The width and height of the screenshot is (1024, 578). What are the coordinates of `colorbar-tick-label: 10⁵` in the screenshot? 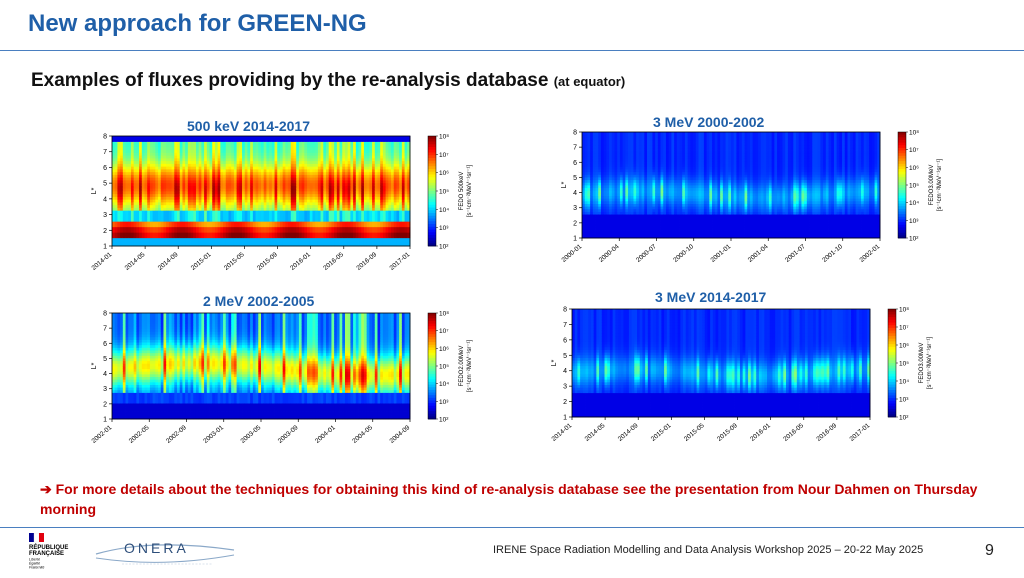 It's located at (444, 192).